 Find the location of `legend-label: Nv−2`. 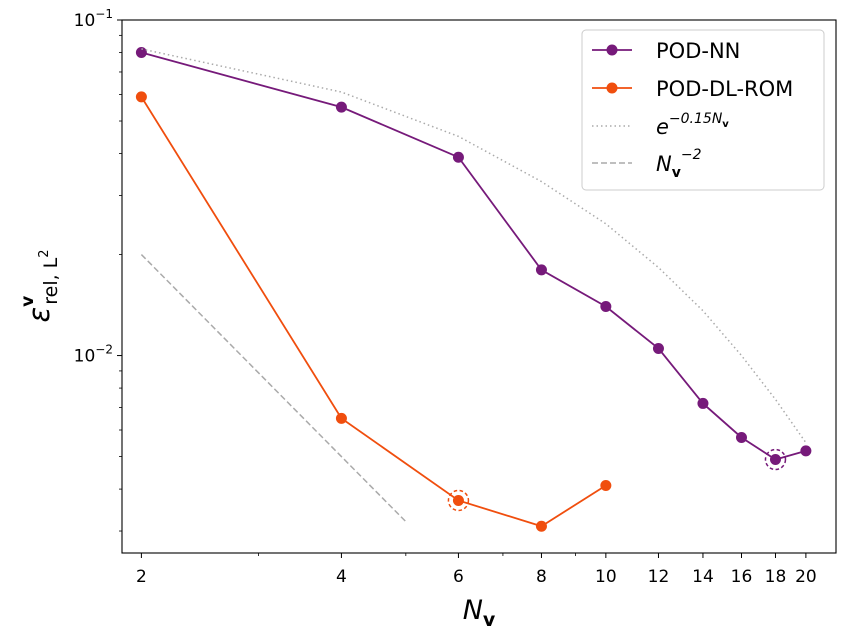

legend-label: Nv−2 is located at coordinates (679, 164).